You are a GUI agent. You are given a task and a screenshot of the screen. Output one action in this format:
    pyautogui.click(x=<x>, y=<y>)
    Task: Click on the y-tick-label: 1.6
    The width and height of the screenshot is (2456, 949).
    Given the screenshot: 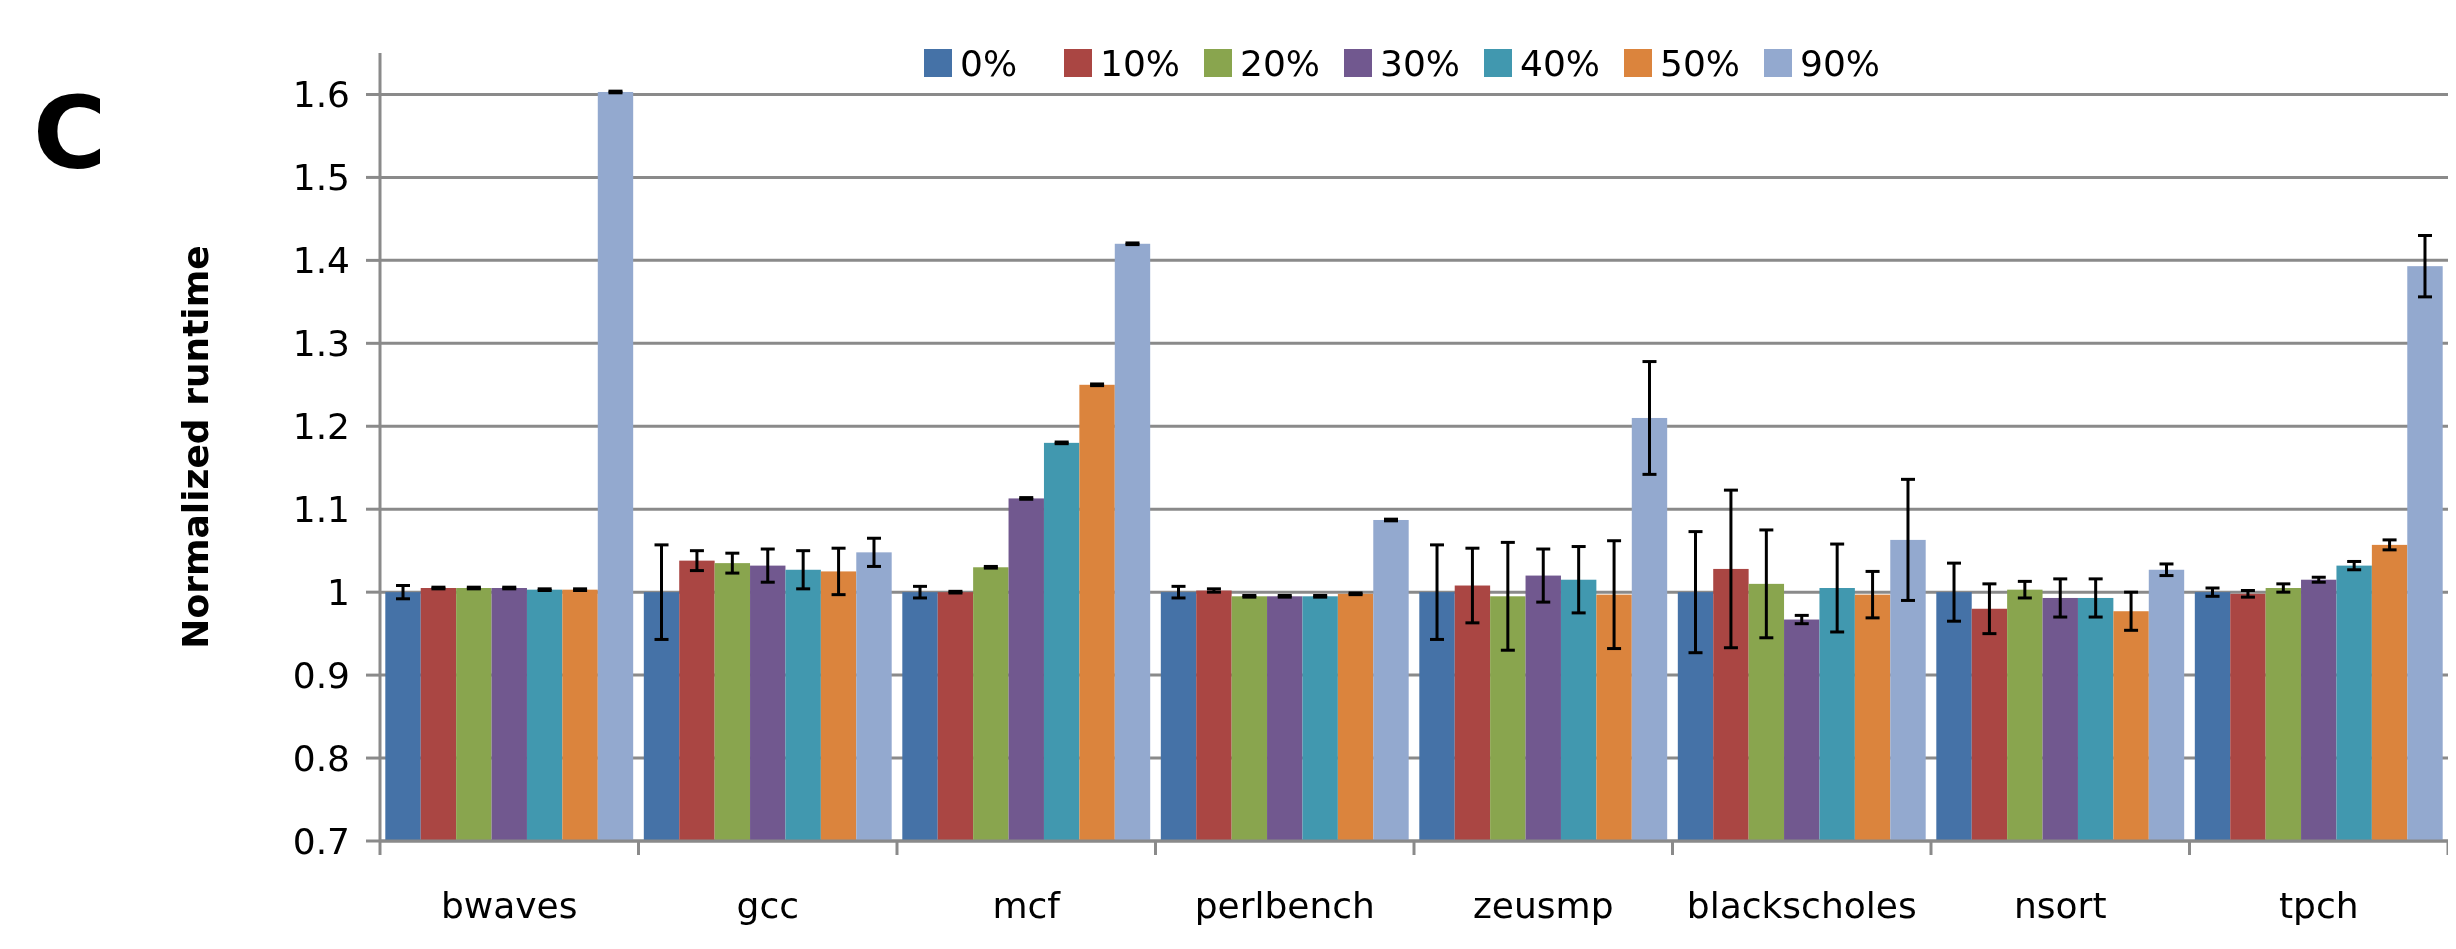 What is the action you would take?
    pyautogui.click(x=321, y=95)
    